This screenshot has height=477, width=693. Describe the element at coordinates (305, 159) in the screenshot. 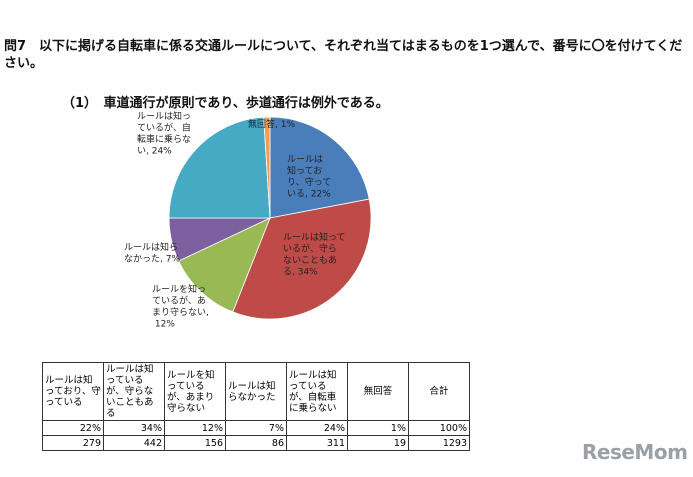

I see `data-label-line: ルールは` at that location.